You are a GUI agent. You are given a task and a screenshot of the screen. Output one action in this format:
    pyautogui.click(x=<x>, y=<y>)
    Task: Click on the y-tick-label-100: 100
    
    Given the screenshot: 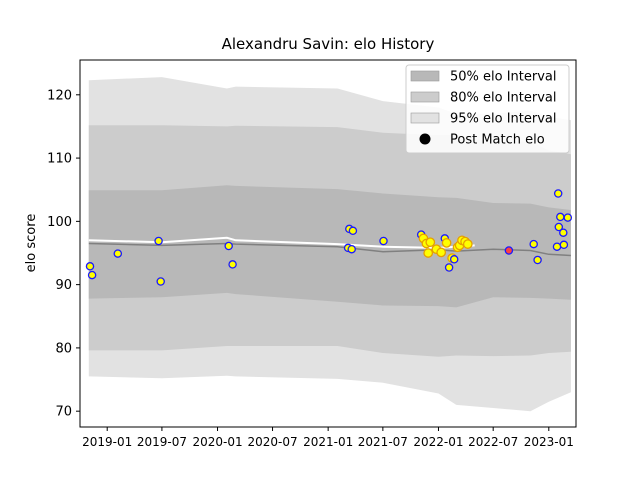 What is the action you would take?
    pyautogui.click(x=59, y=222)
    